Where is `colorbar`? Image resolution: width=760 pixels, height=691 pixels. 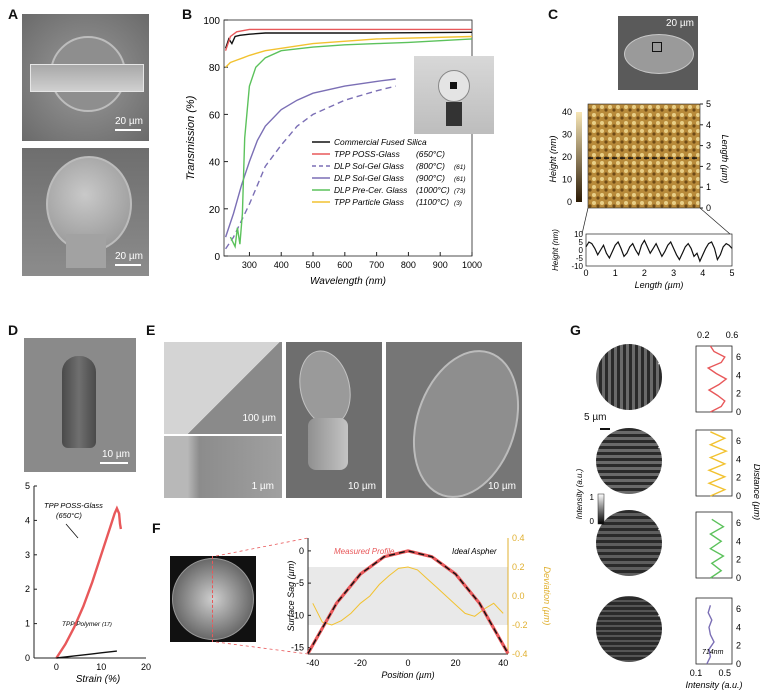
colorbar is located at coordinates (579, 157).